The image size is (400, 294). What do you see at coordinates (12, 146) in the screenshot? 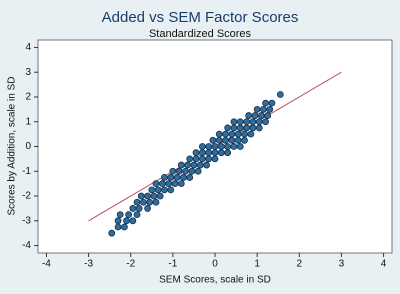
I see `y-axis-label: Scores by Addition, scale in SD` at bounding box center [12, 146].